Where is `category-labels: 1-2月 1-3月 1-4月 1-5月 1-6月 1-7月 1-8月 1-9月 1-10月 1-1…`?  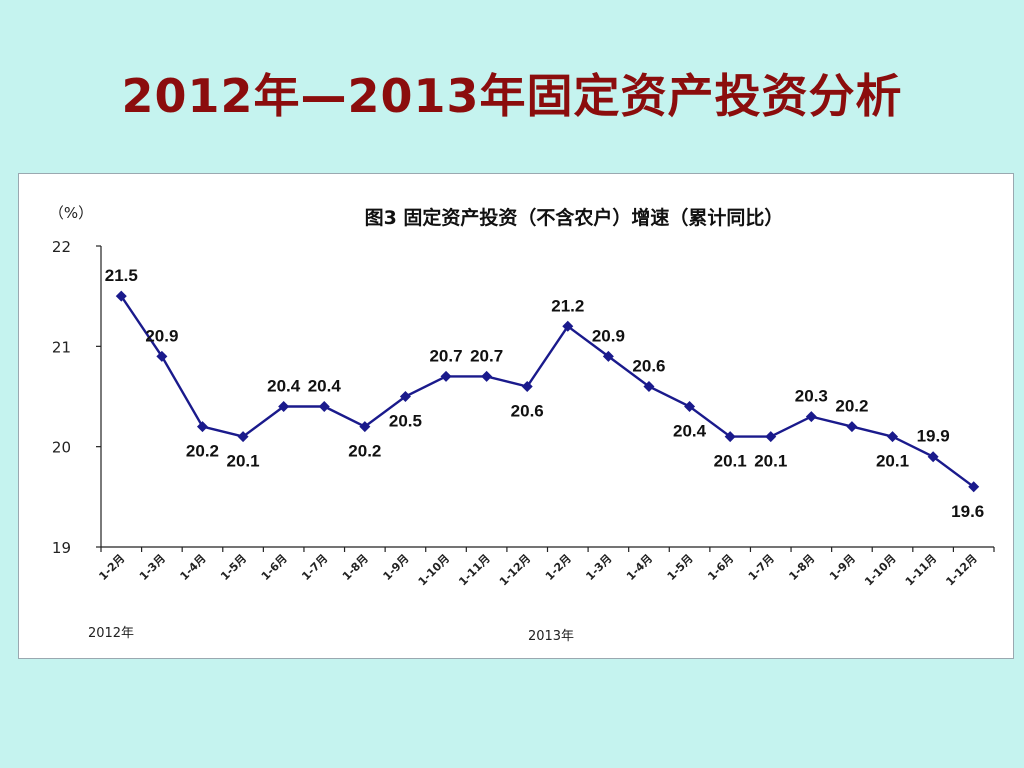
category-labels: 1-2月 1-3月 1-4月 1-5月 1-6月 1-7月 1-8月 1-9月 1-10月 1-1… is located at coordinates (537, 570).